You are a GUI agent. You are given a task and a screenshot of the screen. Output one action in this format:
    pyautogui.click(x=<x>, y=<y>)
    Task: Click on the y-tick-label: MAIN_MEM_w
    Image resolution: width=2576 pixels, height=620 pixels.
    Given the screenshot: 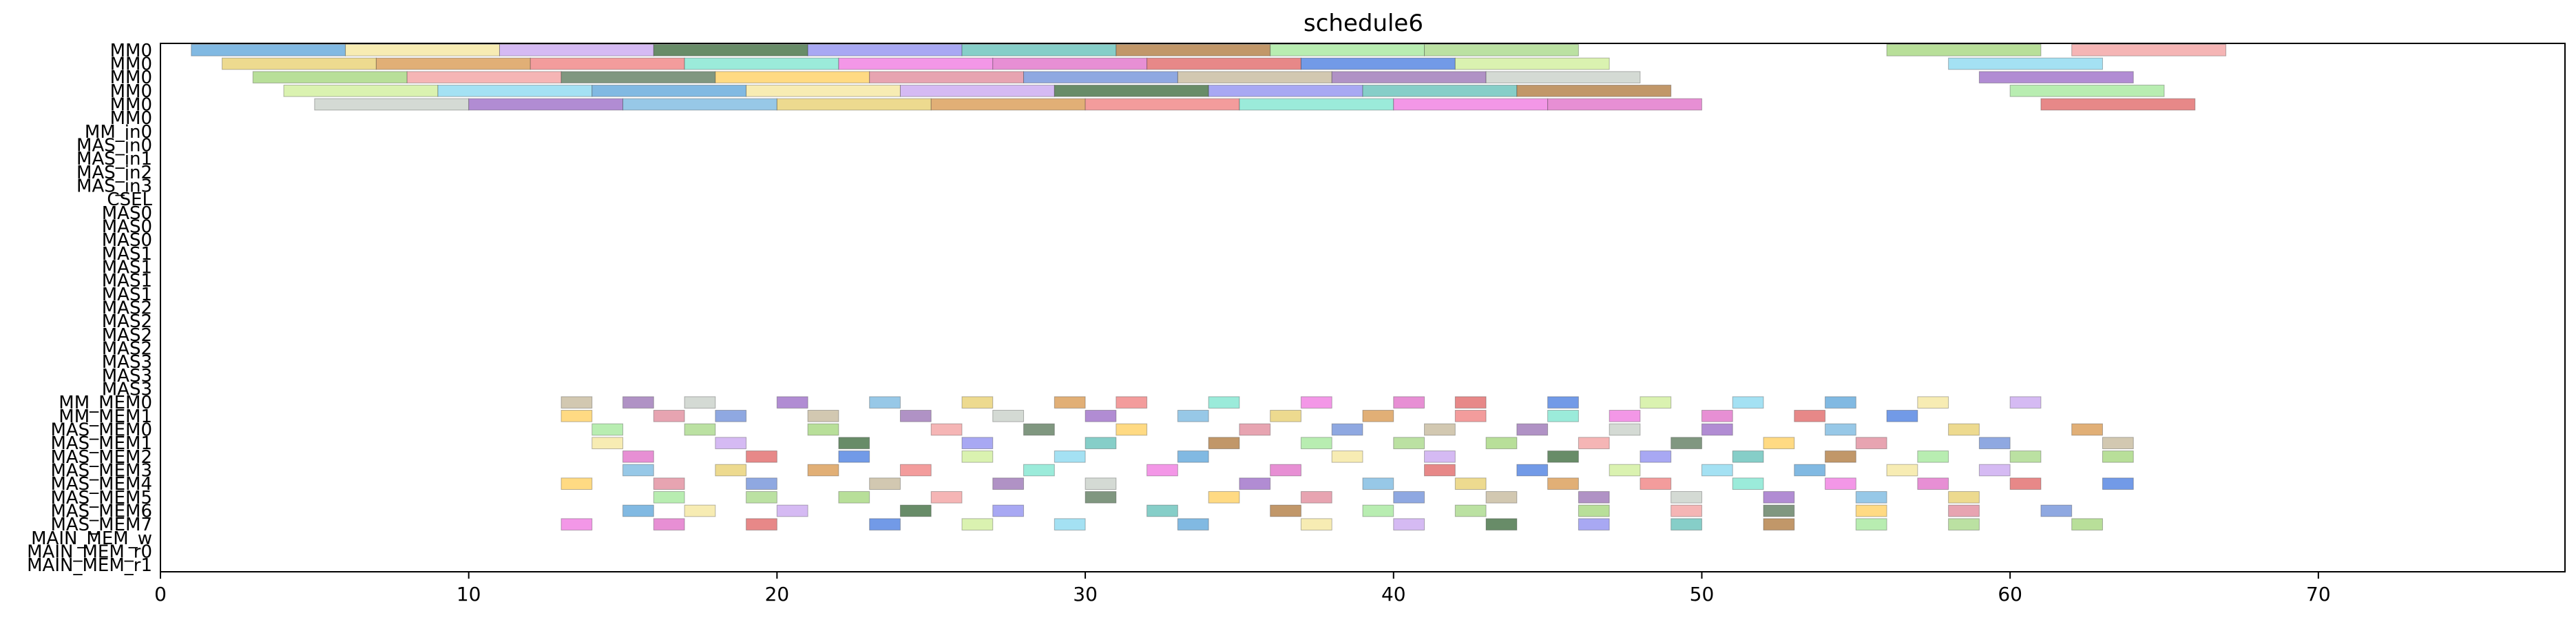 What is the action you would take?
    pyautogui.click(x=91, y=538)
    